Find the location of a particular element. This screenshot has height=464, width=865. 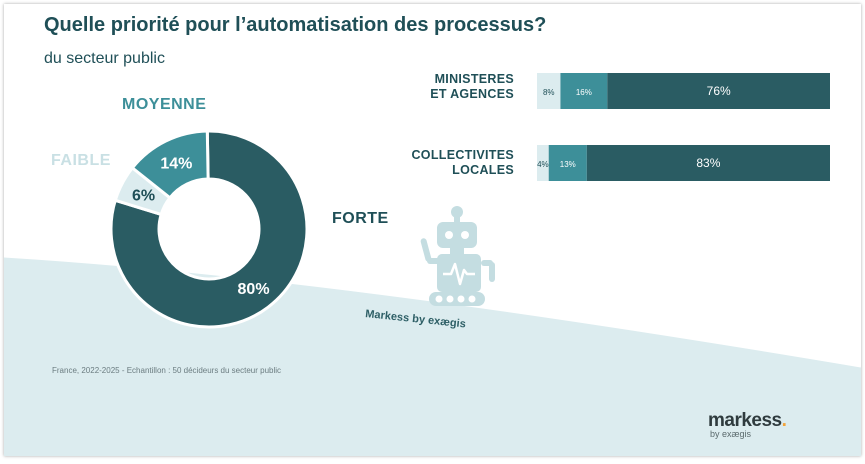

bar-row-label-line: LOCALES is located at coordinates (483, 170).